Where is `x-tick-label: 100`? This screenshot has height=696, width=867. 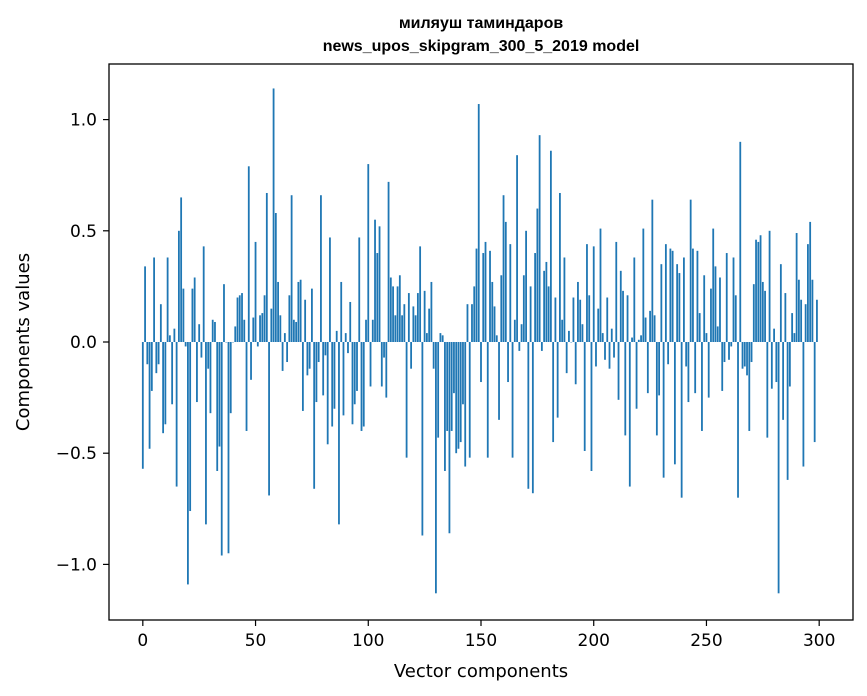
x-tick-label: 100 is located at coordinates (368, 641).